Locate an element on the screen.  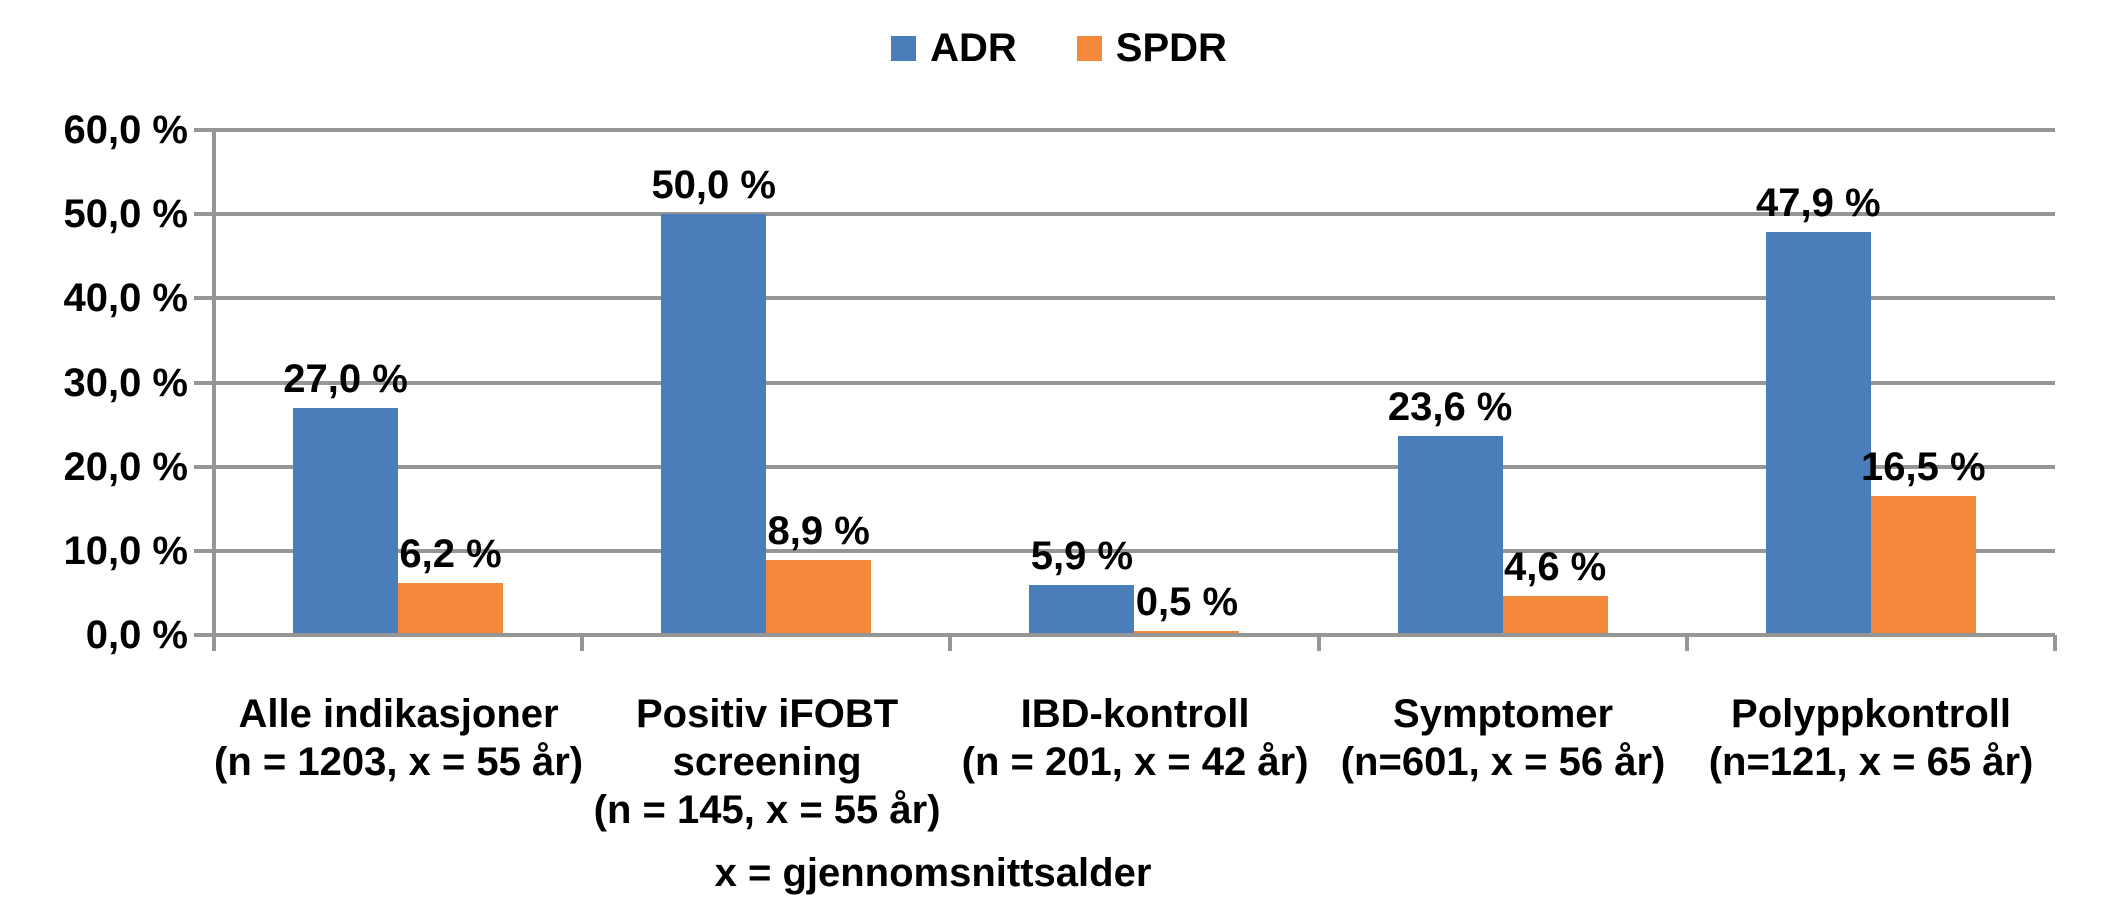
bar-spdr: 4,6 % is located at coordinates (1555, 591).